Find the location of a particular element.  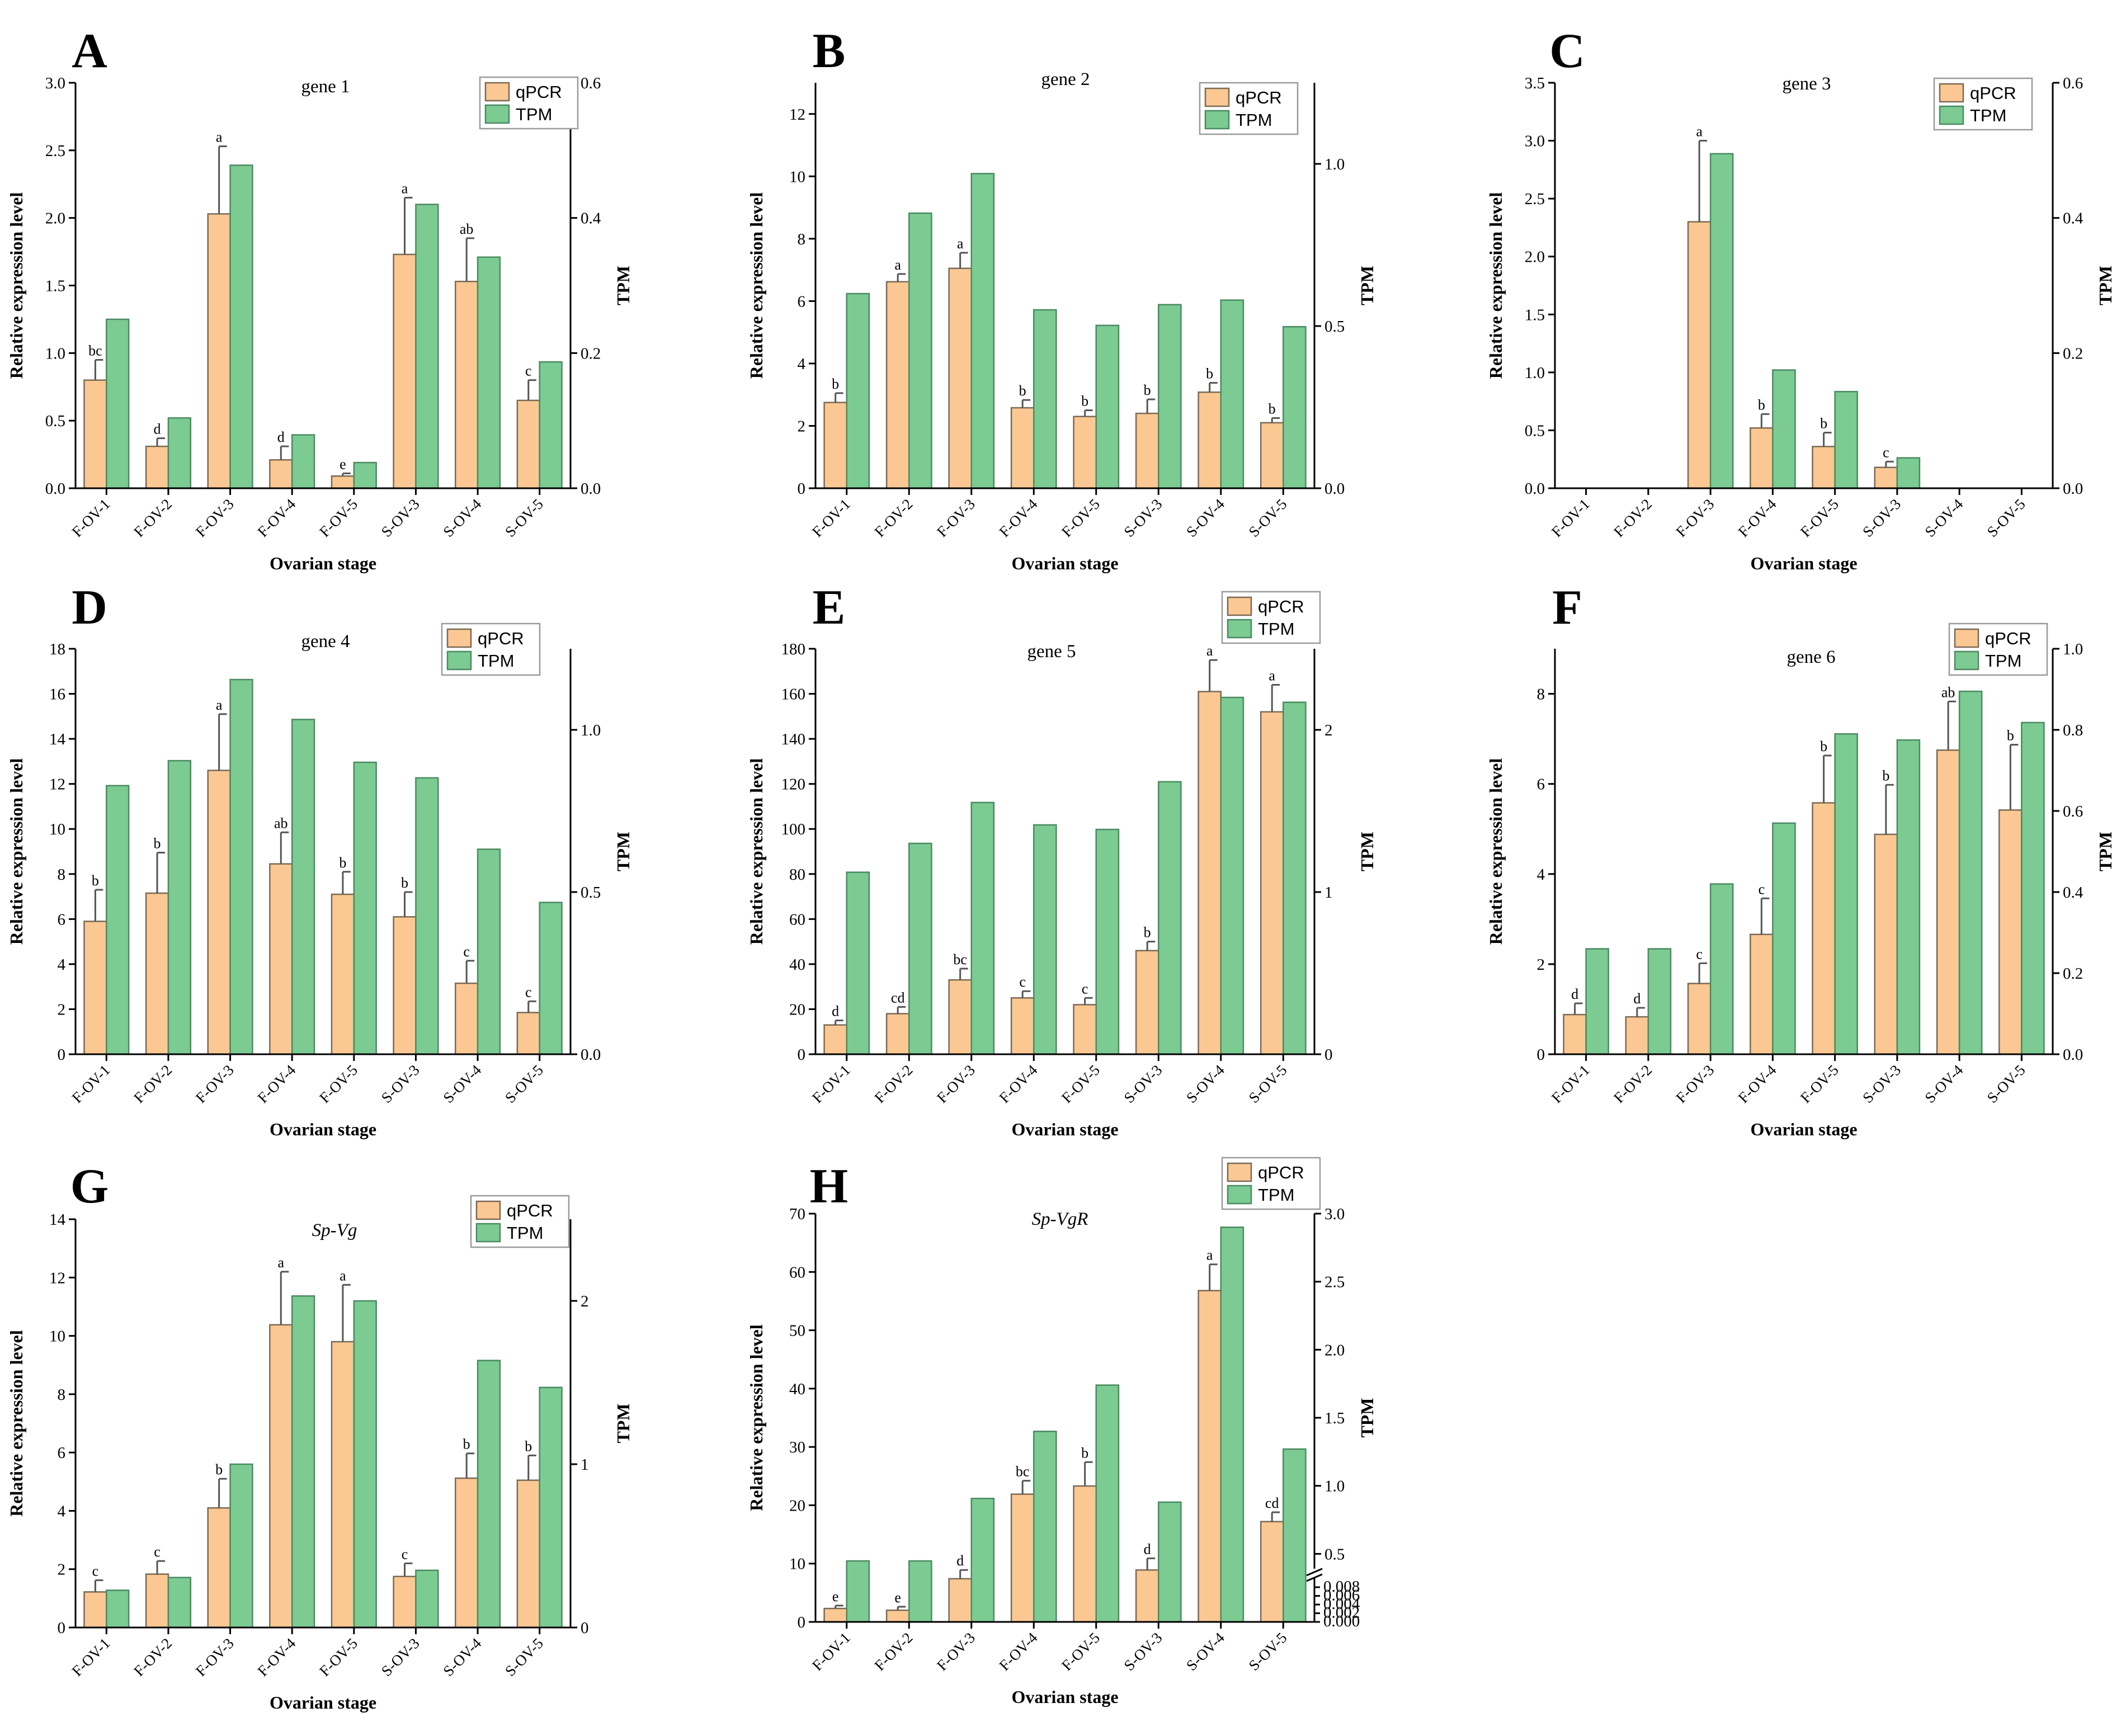

axis-break-mark is located at coordinates (1314, 1573).